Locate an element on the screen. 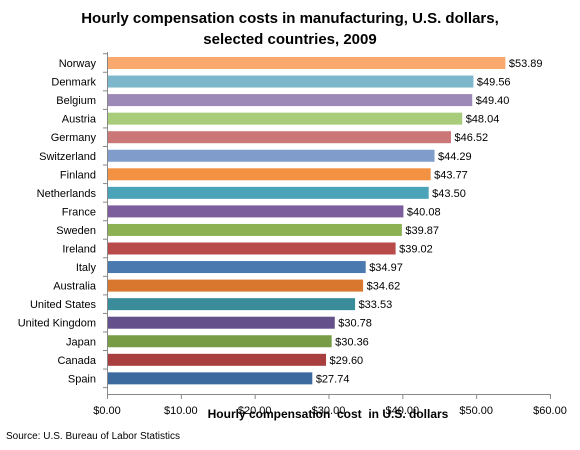 The height and width of the screenshot is (450, 580). bar-netherlands is located at coordinates (268, 192).